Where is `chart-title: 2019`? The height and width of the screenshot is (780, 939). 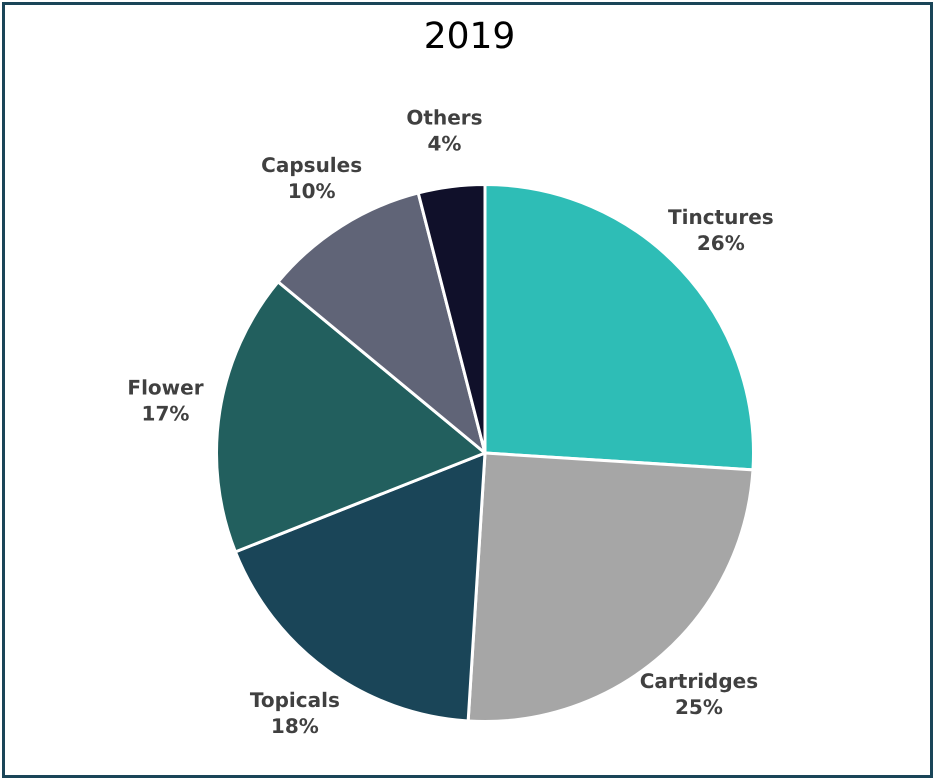
chart-title: 2019 is located at coordinates (469, 36).